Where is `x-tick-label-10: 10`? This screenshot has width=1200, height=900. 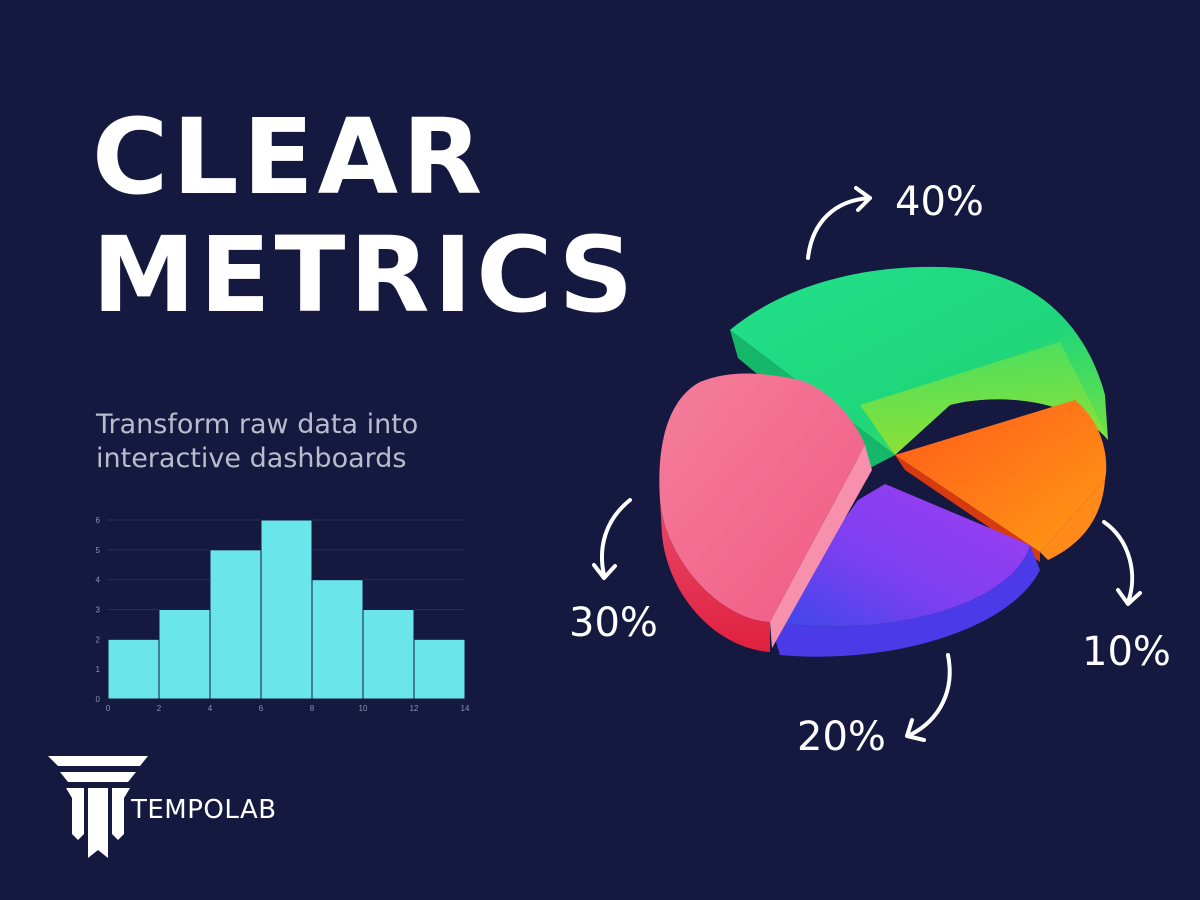
x-tick-label-10: 10 is located at coordinates (363, 708).